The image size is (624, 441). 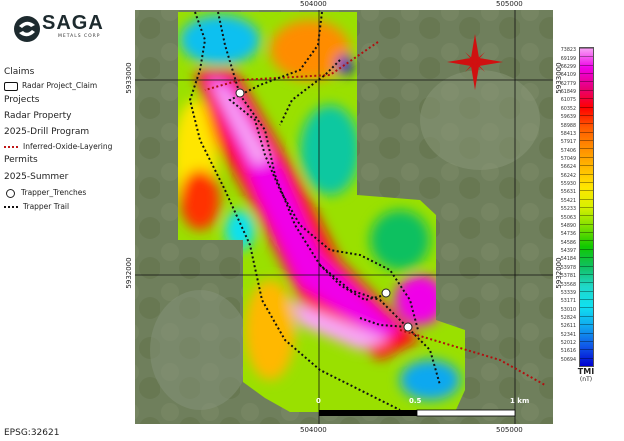 What do you see at coordinates (11, 86) in the screenshot?
I see `claim-rectangle-symbol` at bounding box center [11, 86].